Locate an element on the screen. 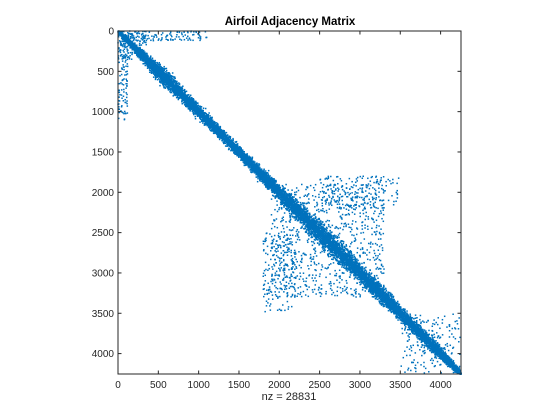 This screenshot has width=560, height=420. chart-title: Airfoil Adjacency Matrix is located at coordinates (290, 22).